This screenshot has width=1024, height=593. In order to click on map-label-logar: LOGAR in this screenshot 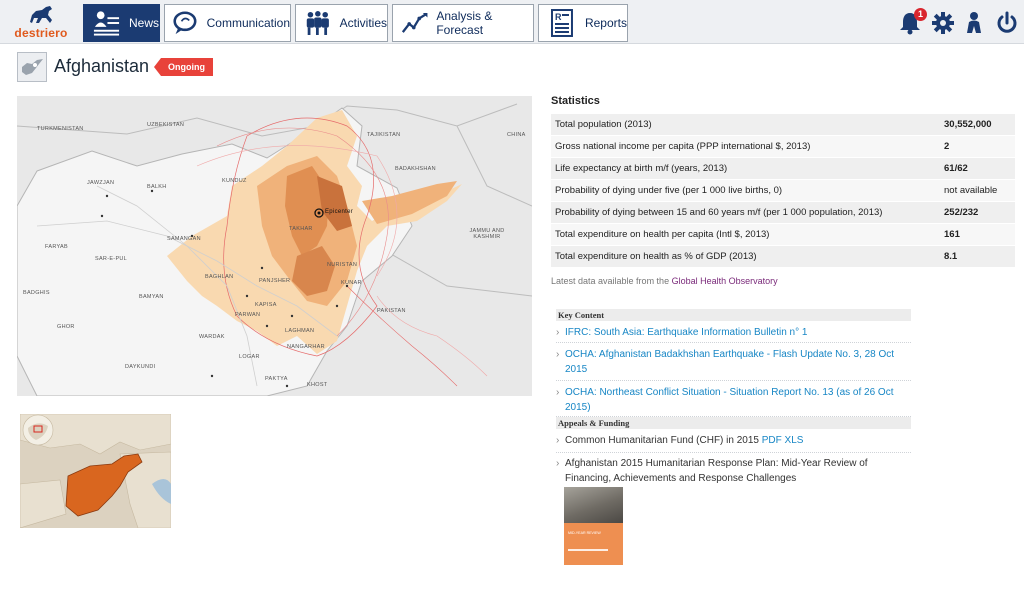, I will do `click(249, 357)`.